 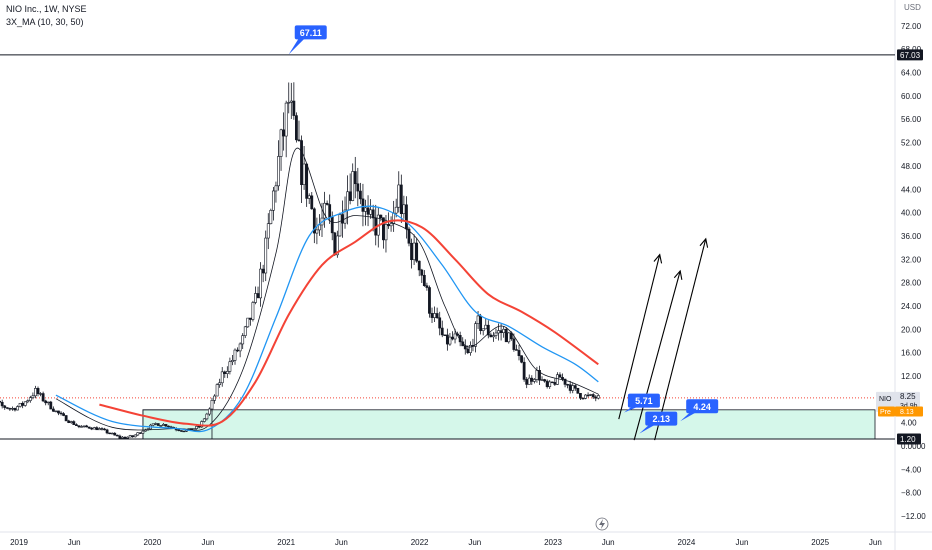 I want to click on indicator-label: 3X_MA (10, 30, 50), so click(x=45, y=22).